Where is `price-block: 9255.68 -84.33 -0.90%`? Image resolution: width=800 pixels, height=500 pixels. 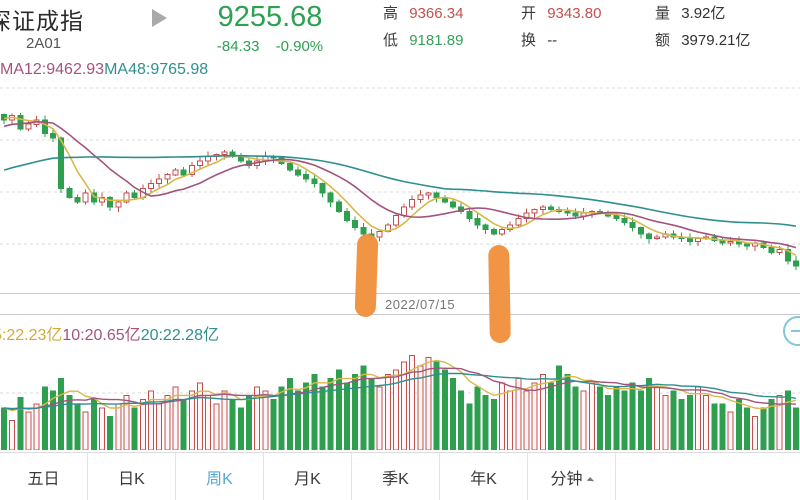 price-block: 9255.68 -84.33 -0.90% is located at coordinates (270, 28).